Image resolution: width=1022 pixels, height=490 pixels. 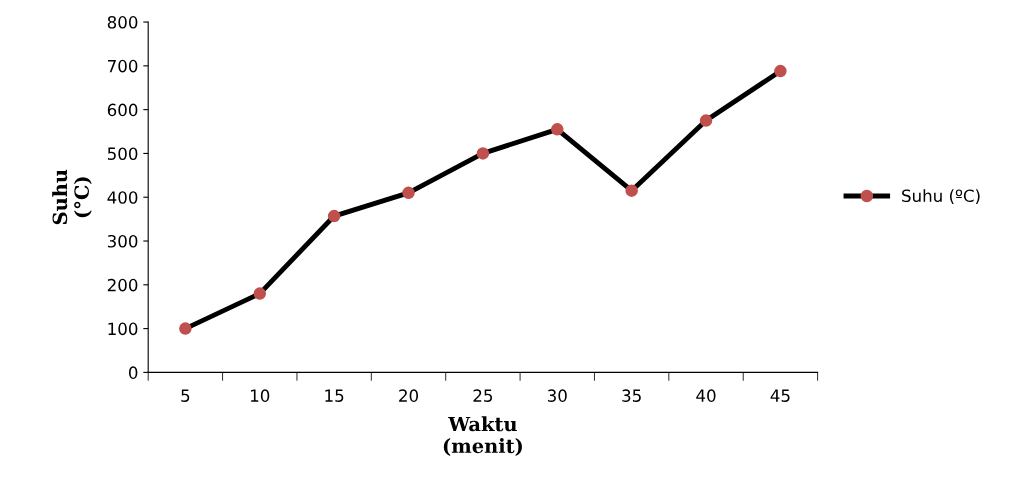 I want to click on x-tick-label: 15, so click(x=334, y=395).